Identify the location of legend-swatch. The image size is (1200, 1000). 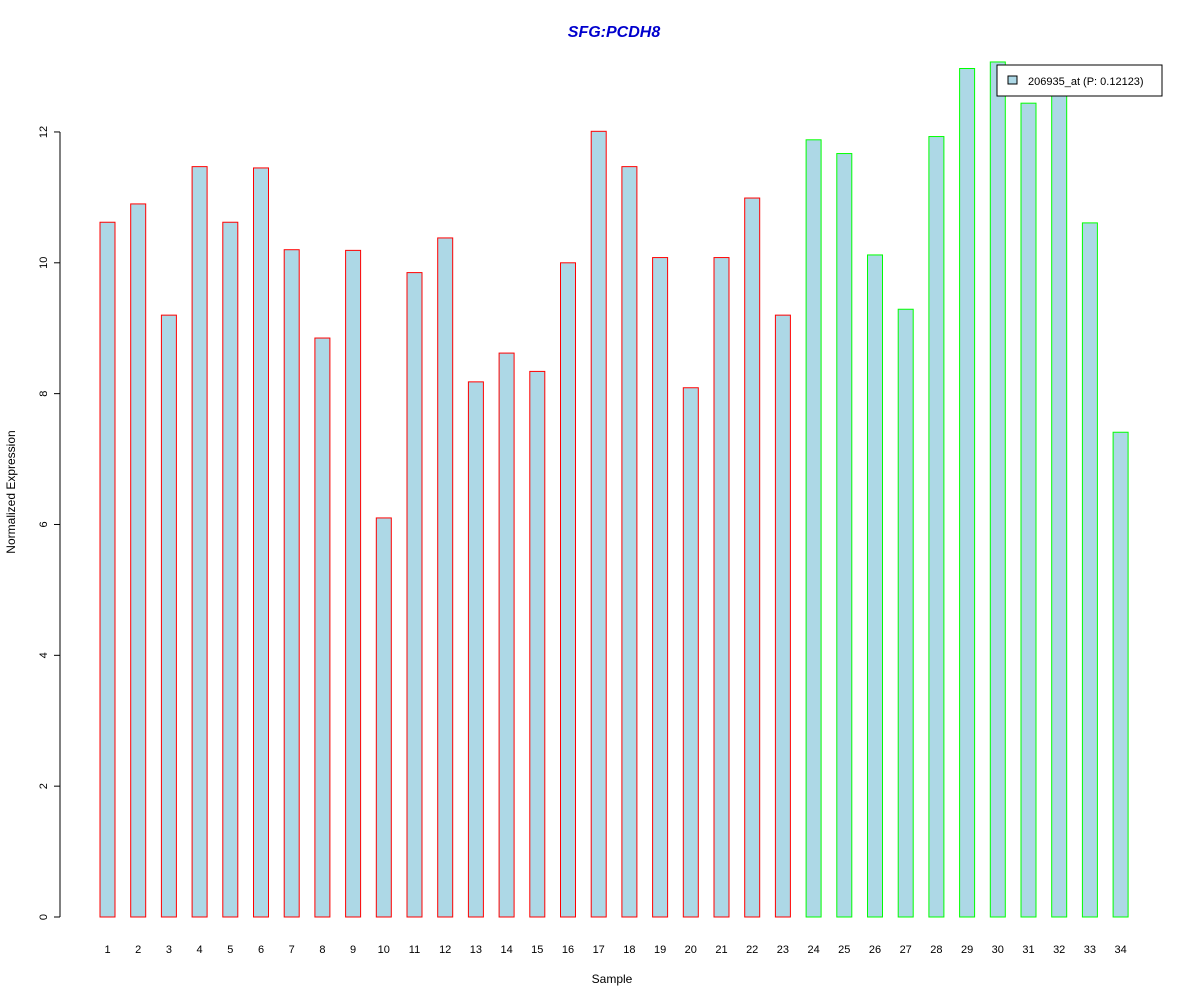
(1012, 80).